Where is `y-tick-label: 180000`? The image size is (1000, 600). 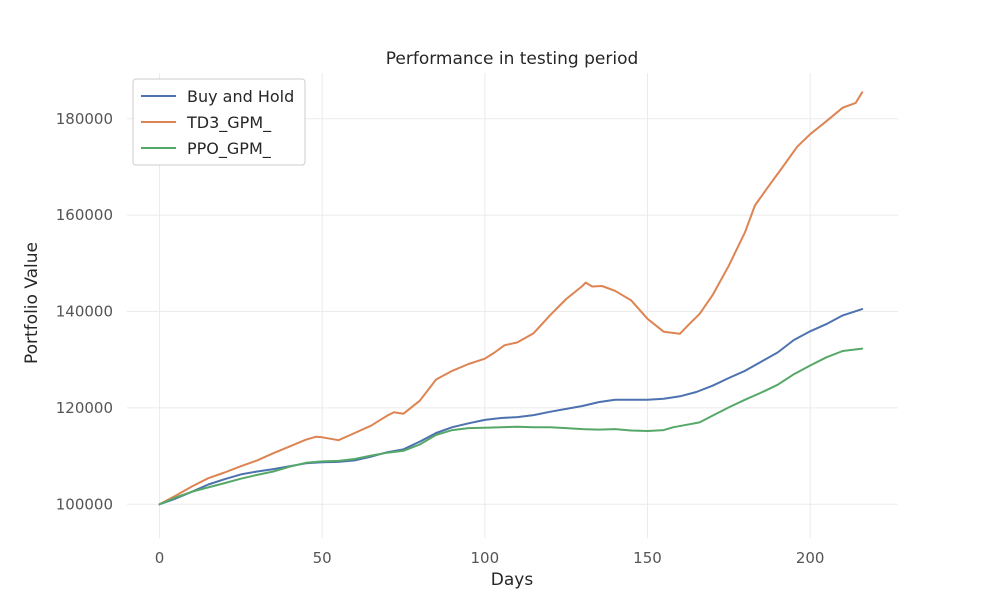 y-tick-label: 180000 is located at coordinates (84, 119).